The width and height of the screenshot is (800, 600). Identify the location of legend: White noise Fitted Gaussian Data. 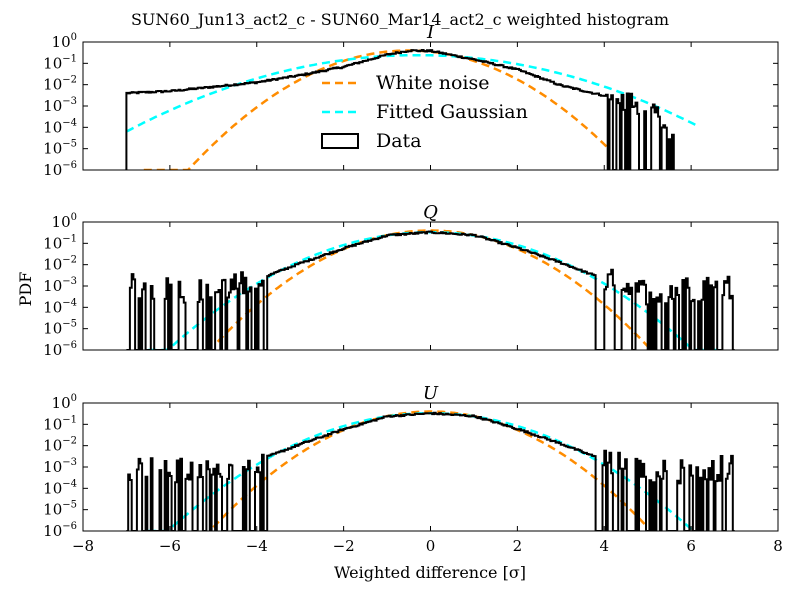
(424, 112).